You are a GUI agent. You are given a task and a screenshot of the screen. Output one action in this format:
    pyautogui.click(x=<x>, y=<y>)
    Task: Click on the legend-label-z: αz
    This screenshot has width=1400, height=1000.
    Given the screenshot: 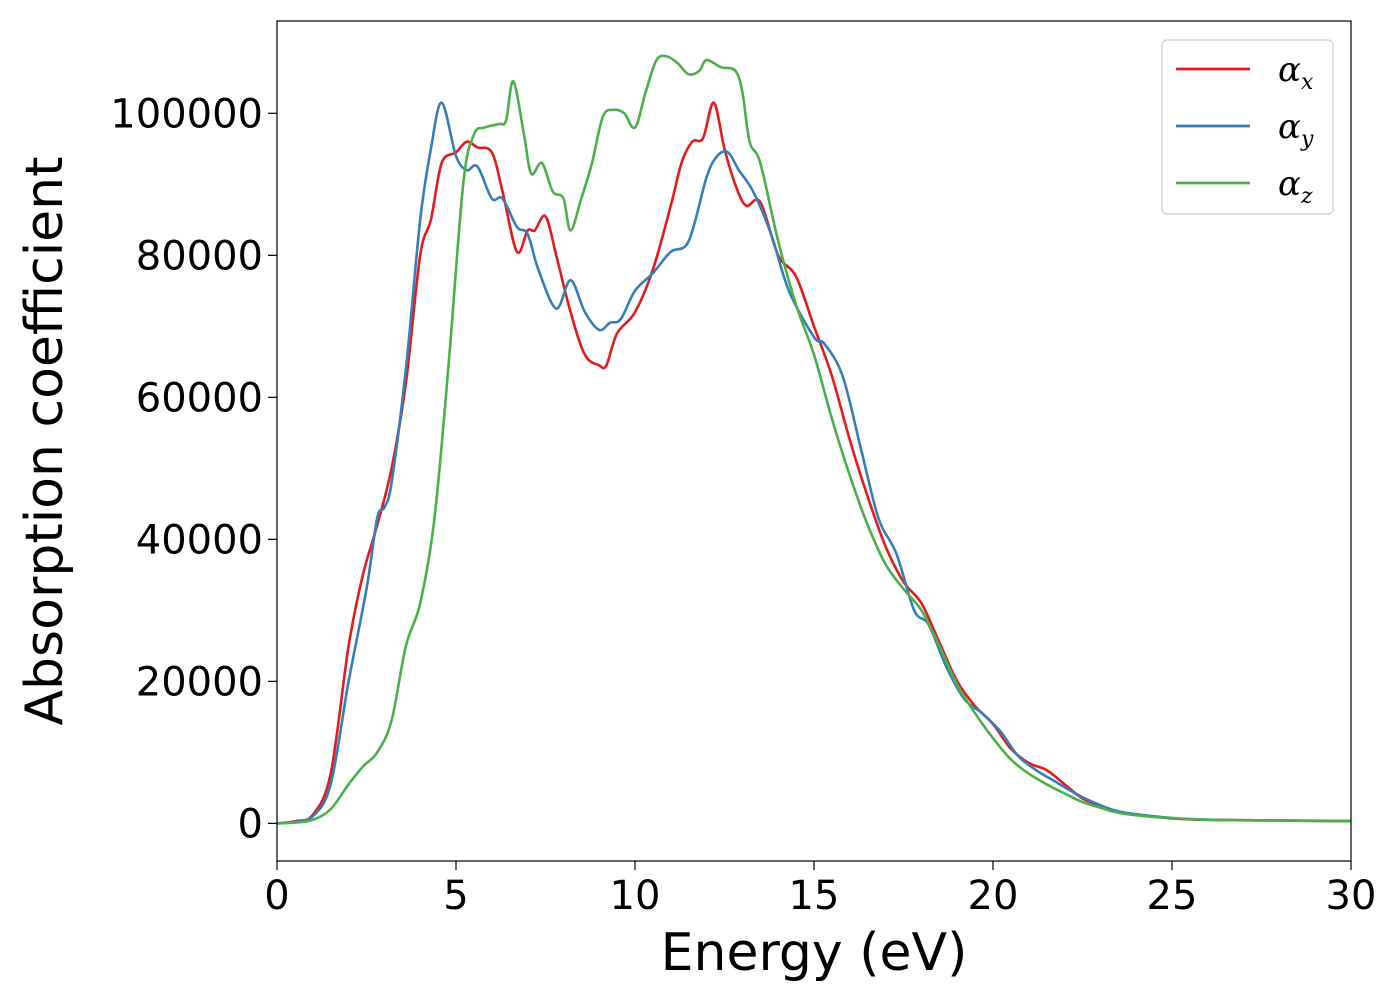 What is the action you would take?
    pyautogui.click(x=1295, y=186)
    